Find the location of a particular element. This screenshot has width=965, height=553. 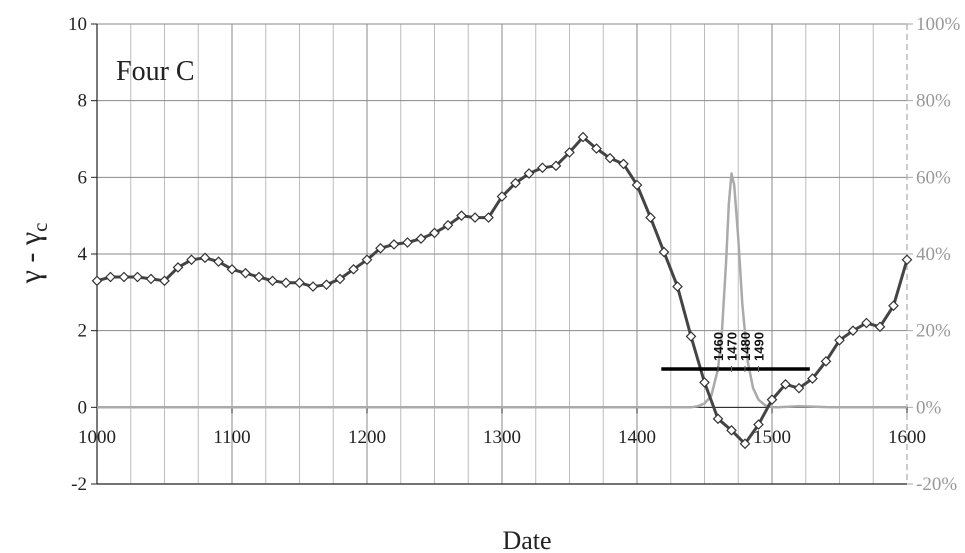

y-tick-label: 10 is located at coordinates (77, 24).